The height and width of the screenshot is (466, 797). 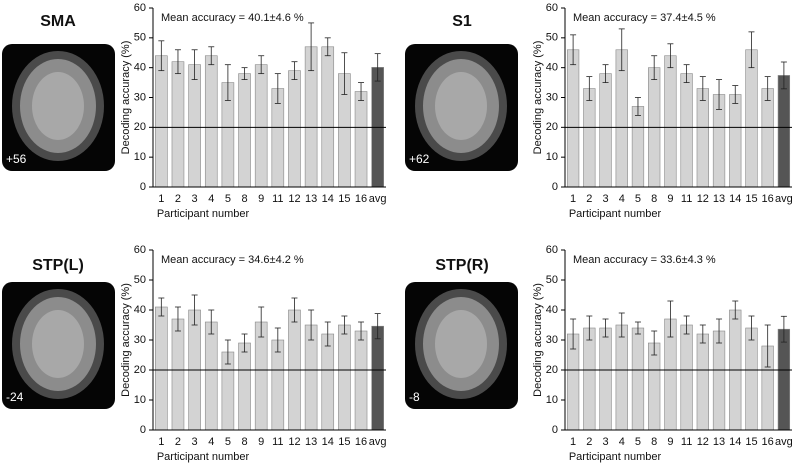 What do you see at coordinates (589, 442) in the screenshot?
I see `x-tick-label: 2` at bounding box center [589, 442].